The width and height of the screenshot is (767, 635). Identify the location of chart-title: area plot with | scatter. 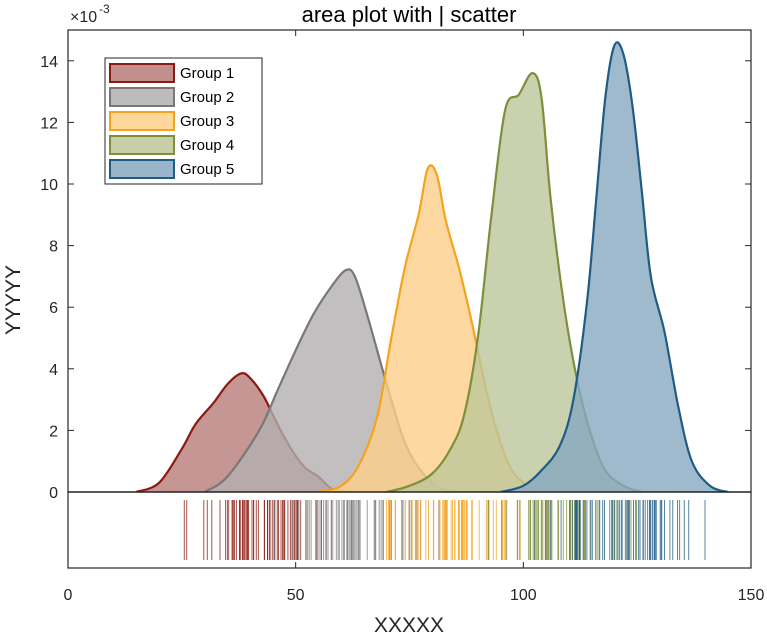
(409, 14).